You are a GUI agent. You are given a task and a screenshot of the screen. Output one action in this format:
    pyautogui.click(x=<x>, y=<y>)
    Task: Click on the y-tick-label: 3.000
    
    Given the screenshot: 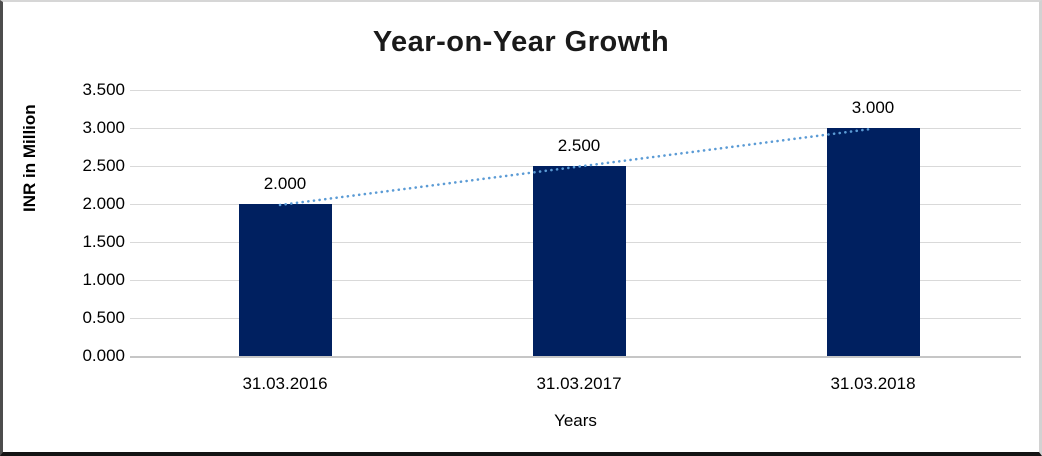 What is the action you would take?
    pyautogui.click(x=103, y=127)
    